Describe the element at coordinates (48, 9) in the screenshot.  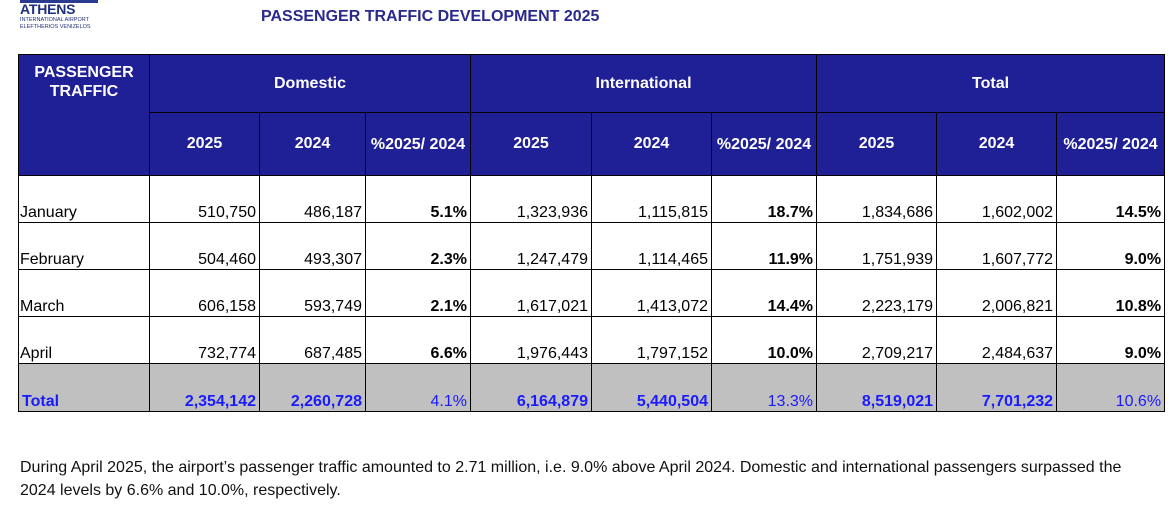
I see `logo-name: ATHENS` at that location.